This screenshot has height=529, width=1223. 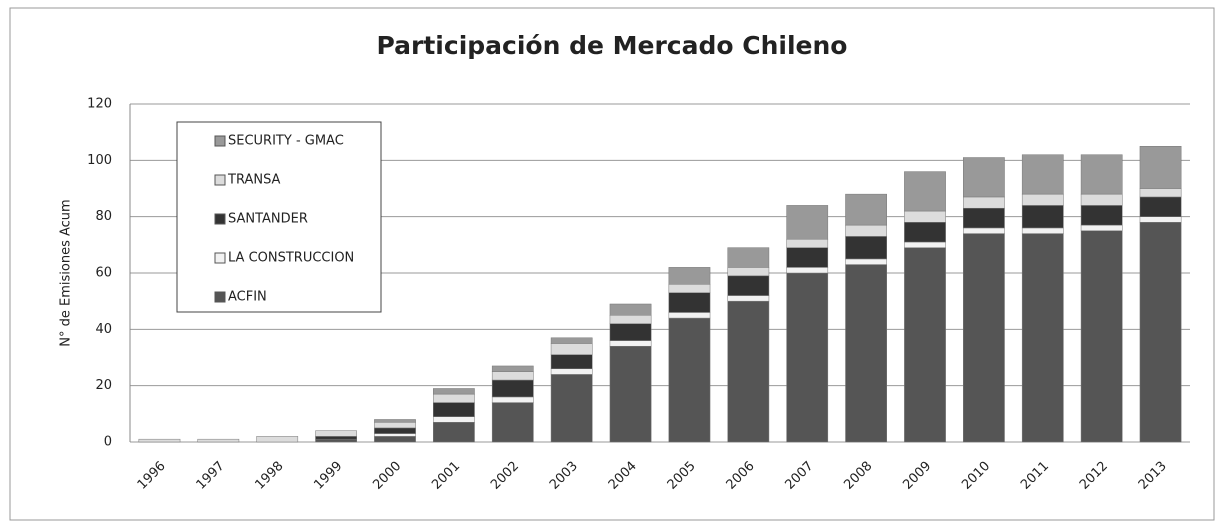 What do you see at coordinates (268, 219) in the screenshot?
I see `legend-label: SANTANDER` at bounding box center [268, 219].